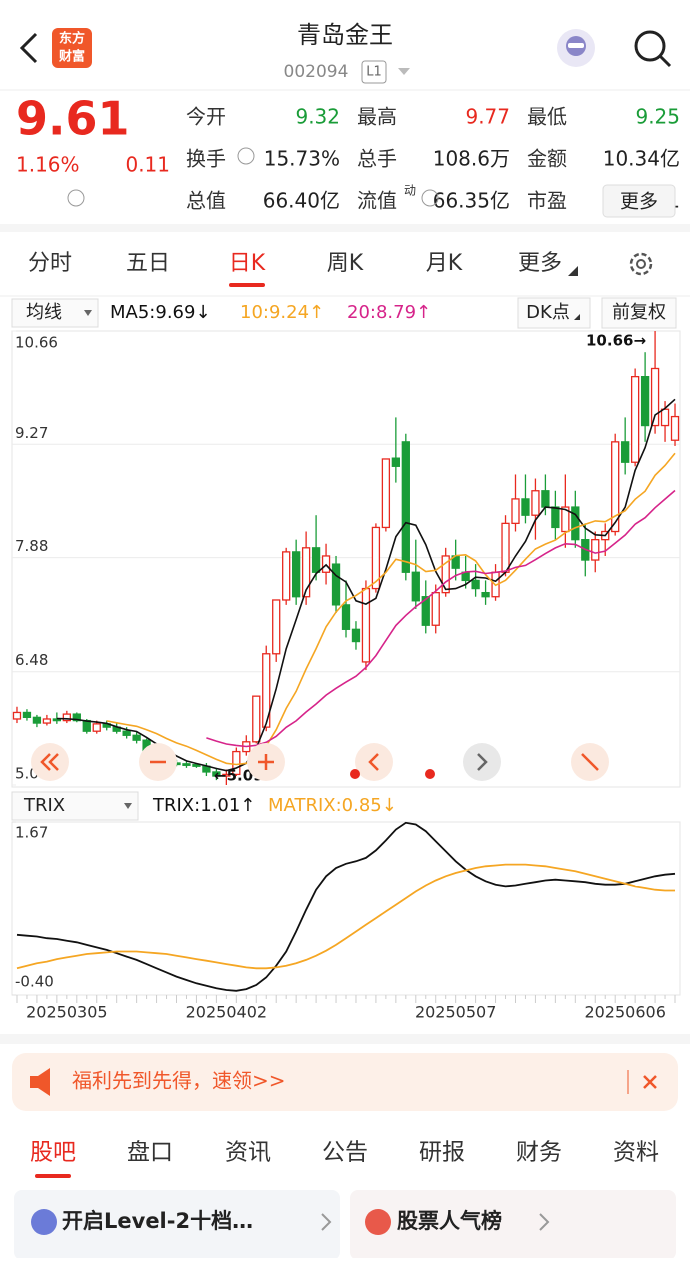 This screenshot has width=690, height=1262. What do you see at coordinates (44, 312) in the screenshot?
I see `indicator: 均线` at bounding box center [44, 312].